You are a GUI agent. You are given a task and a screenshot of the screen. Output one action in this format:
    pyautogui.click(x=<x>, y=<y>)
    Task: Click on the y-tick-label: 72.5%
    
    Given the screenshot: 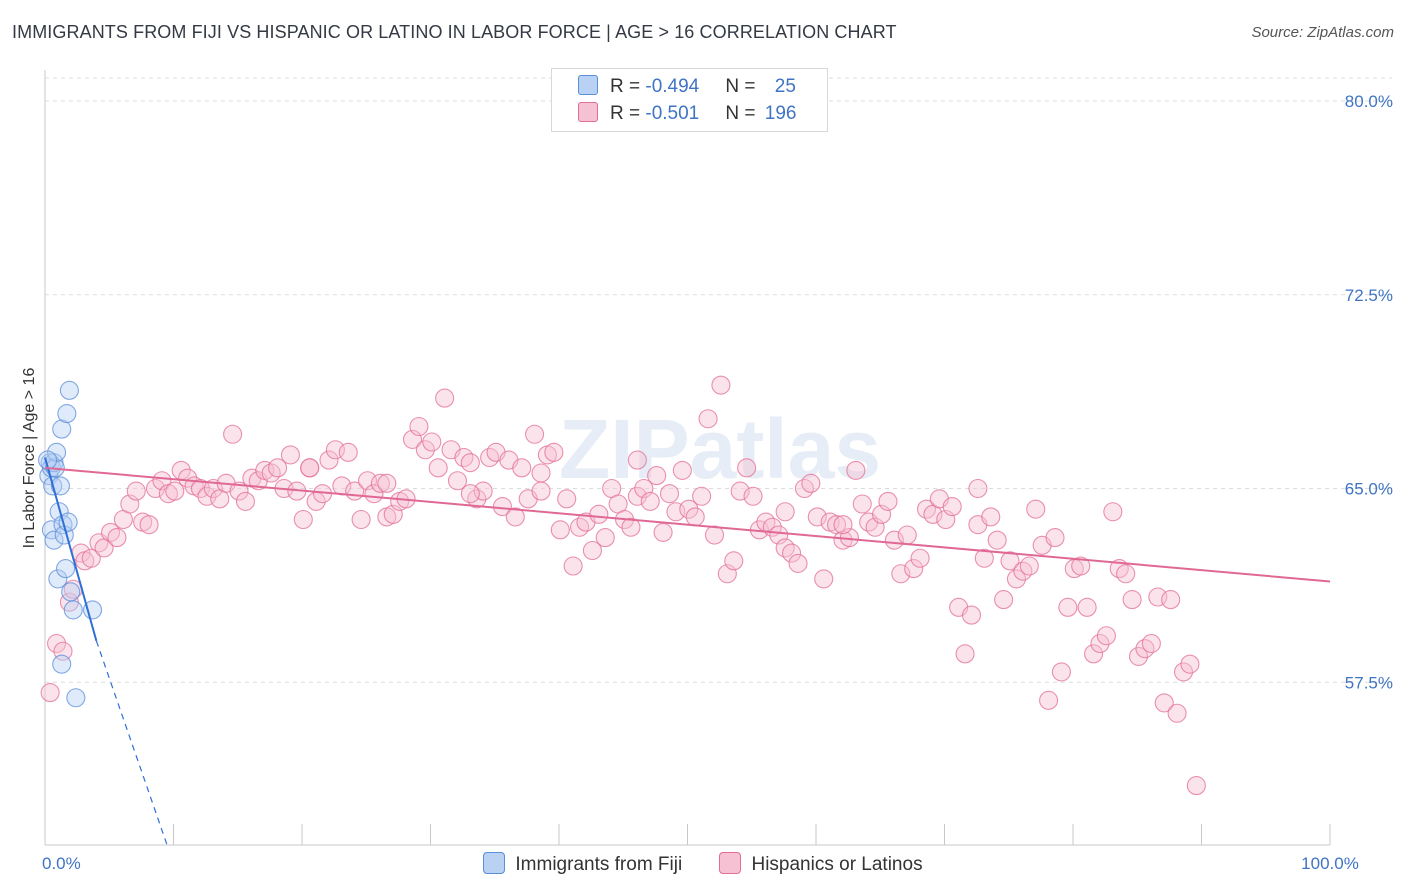 What is the action you would take?
    pyautogui.click(x=1369, y=295)
    